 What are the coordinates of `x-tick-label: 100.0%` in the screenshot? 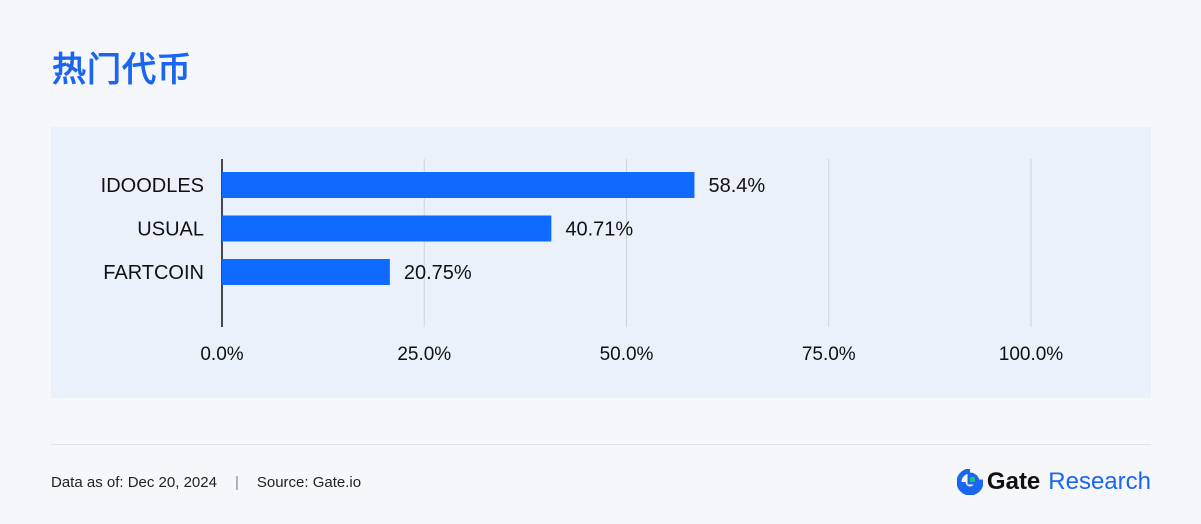 It's located at (1031, 354).